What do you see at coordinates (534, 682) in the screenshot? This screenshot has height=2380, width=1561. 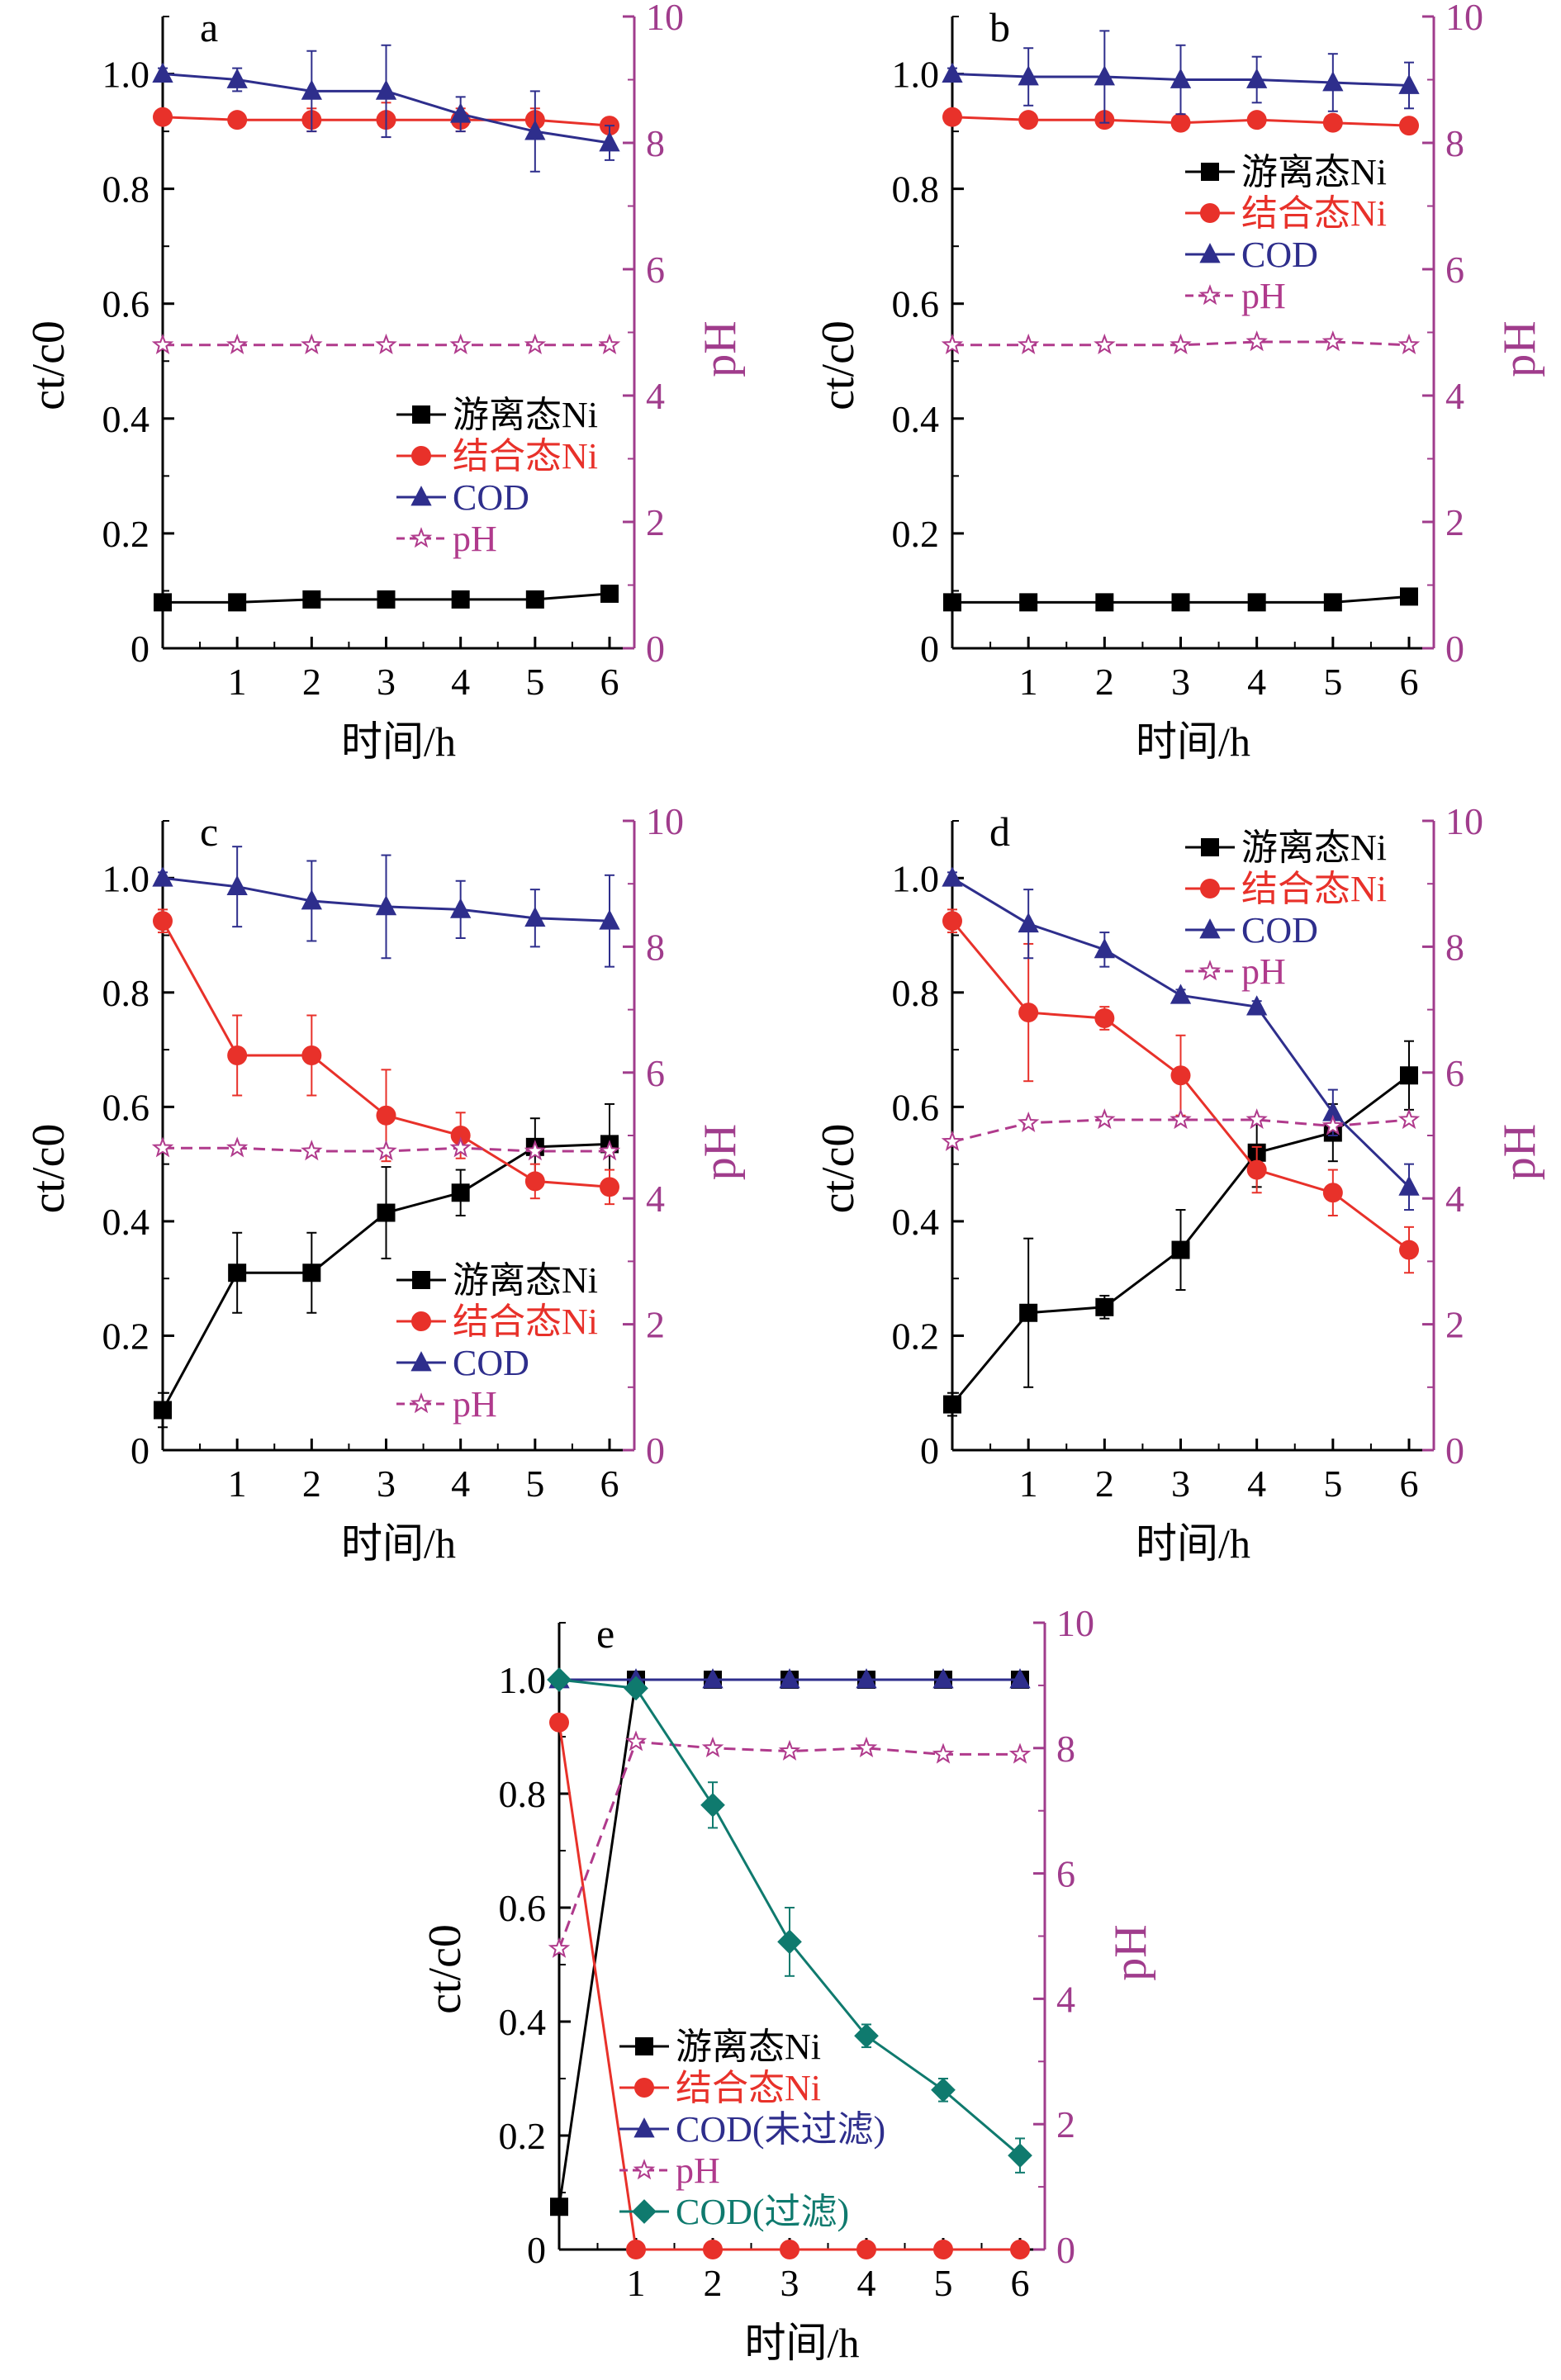 I see `x-tick-label: 5` at bounding box center [534, 682].